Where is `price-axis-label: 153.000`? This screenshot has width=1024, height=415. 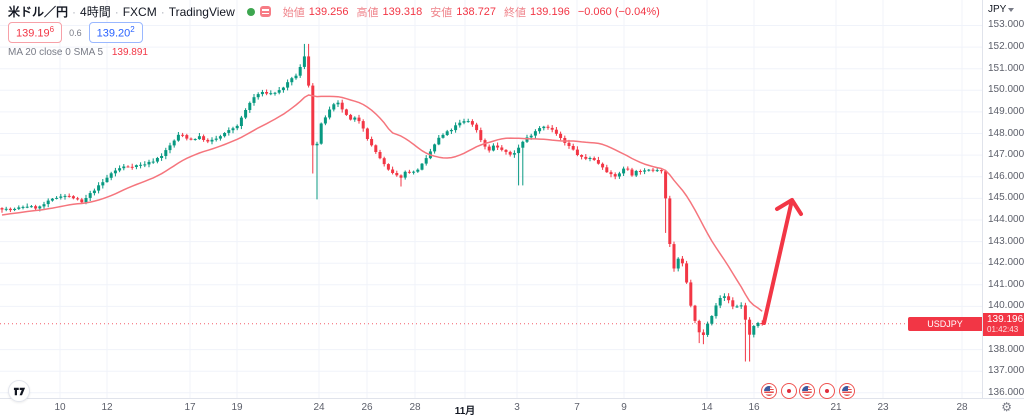 price-axis-label: 153.000 is located at coordinates (1006, 24).